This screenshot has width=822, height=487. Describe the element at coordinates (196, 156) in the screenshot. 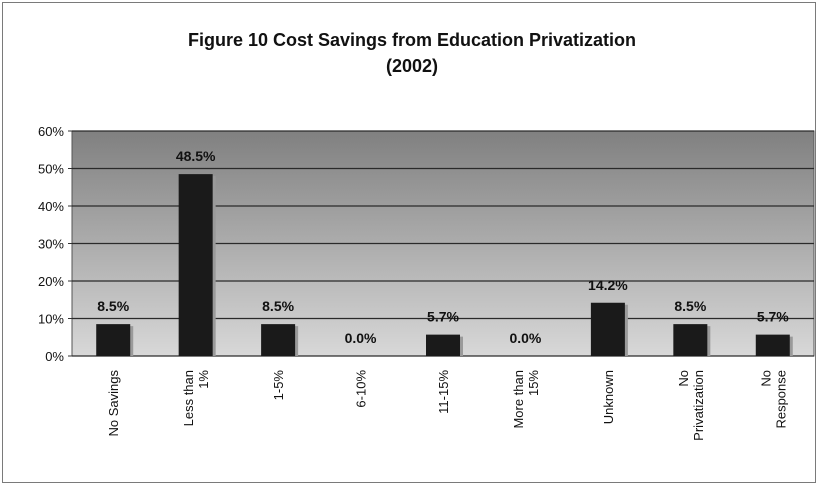

I see `data-label: 48.5%` at that location.